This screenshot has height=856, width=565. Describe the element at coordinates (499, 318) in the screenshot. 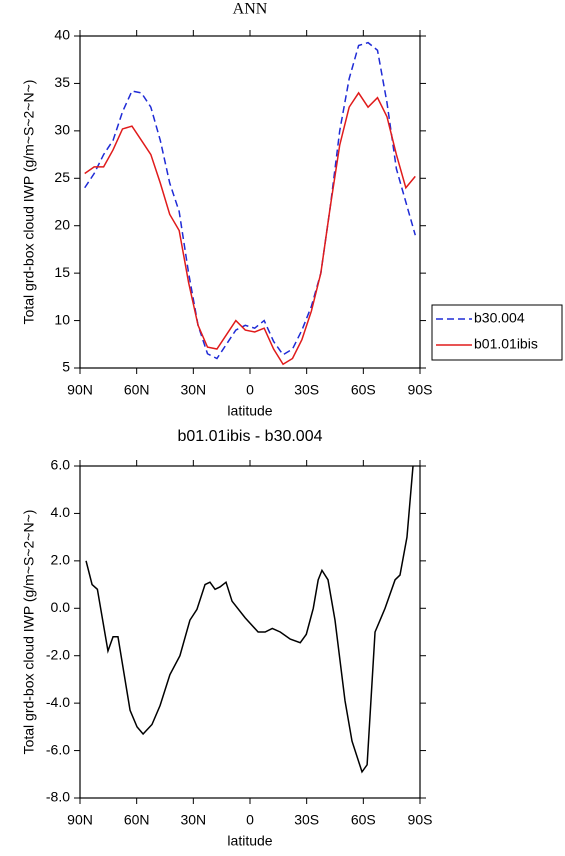

I see `legend-label: b30.004` at that location.